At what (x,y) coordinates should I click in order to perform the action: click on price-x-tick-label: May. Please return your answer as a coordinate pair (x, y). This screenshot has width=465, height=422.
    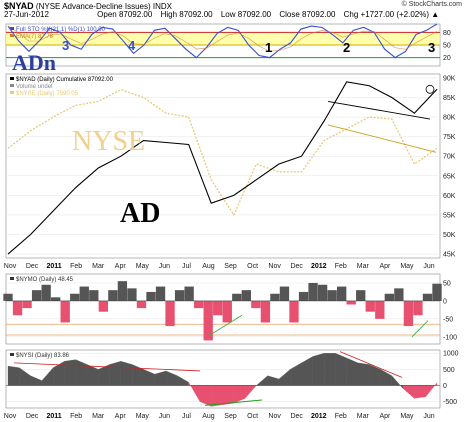
    Looking at the image, I should click on (407, 266).